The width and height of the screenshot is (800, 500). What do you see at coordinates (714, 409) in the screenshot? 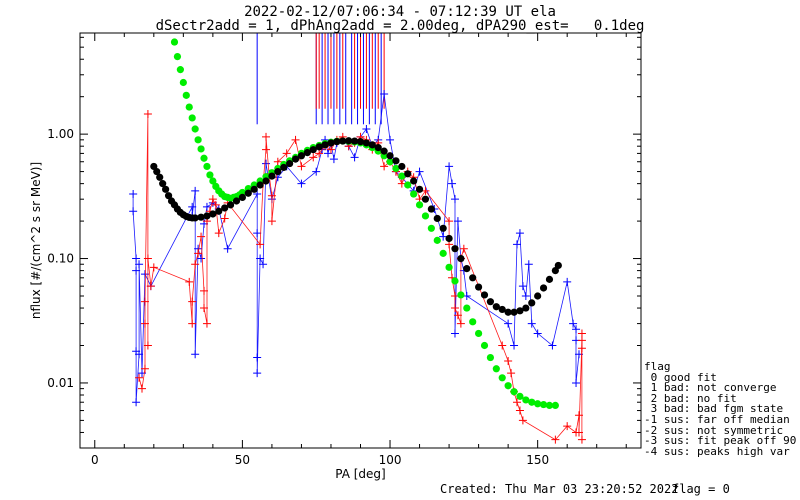
I see `legend-item: 3 bad: bad fgm state` at bounding box center [714, 409].